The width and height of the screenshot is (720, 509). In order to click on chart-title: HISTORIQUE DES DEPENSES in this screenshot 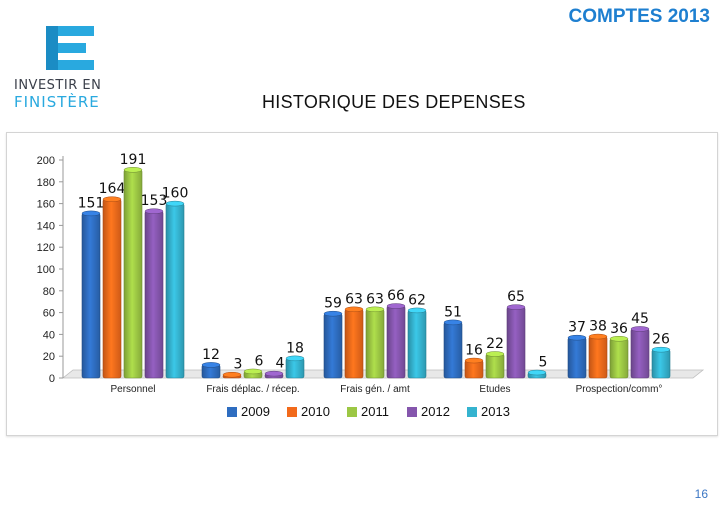, I will do `click(394, 102)`.